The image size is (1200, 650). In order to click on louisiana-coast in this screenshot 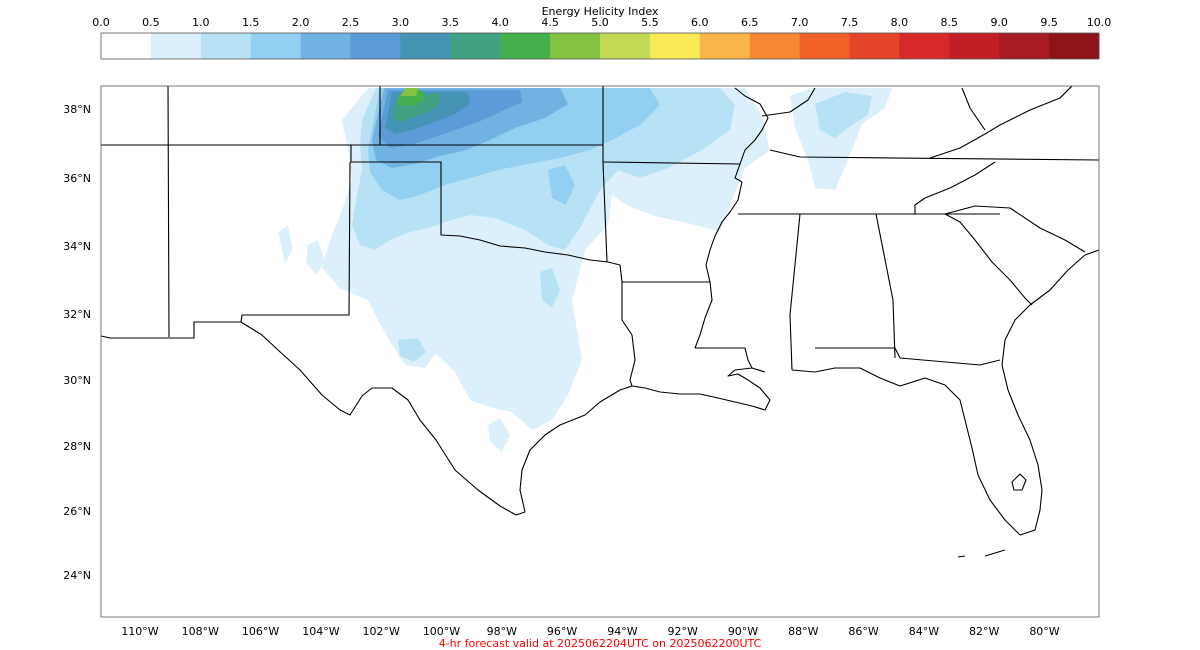, I will do `click(701, 389)`.